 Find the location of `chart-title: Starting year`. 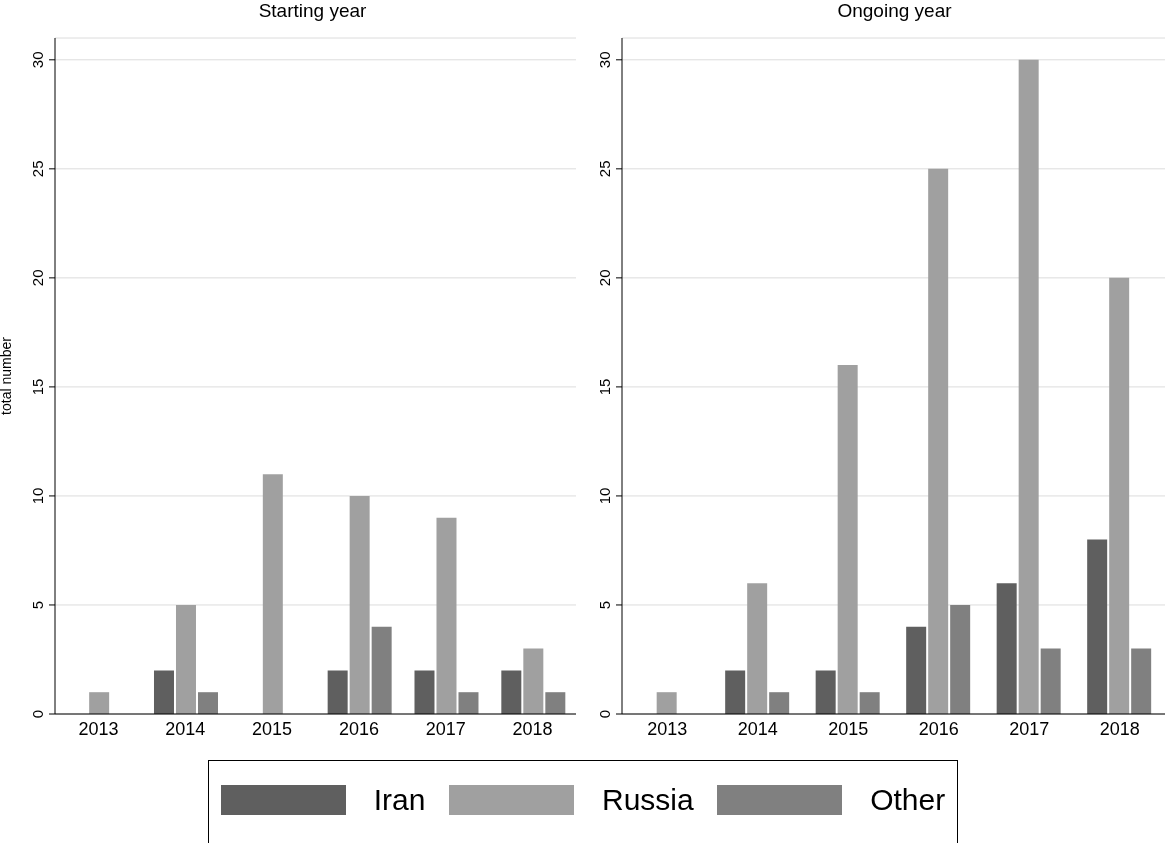

chart-title: Starting year is located at coordinates (312, 11).